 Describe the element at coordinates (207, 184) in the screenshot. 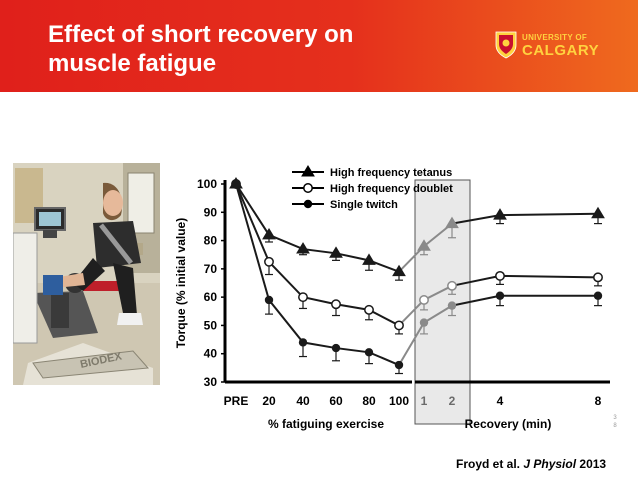

I see `y-tick-label: 100` at that location.